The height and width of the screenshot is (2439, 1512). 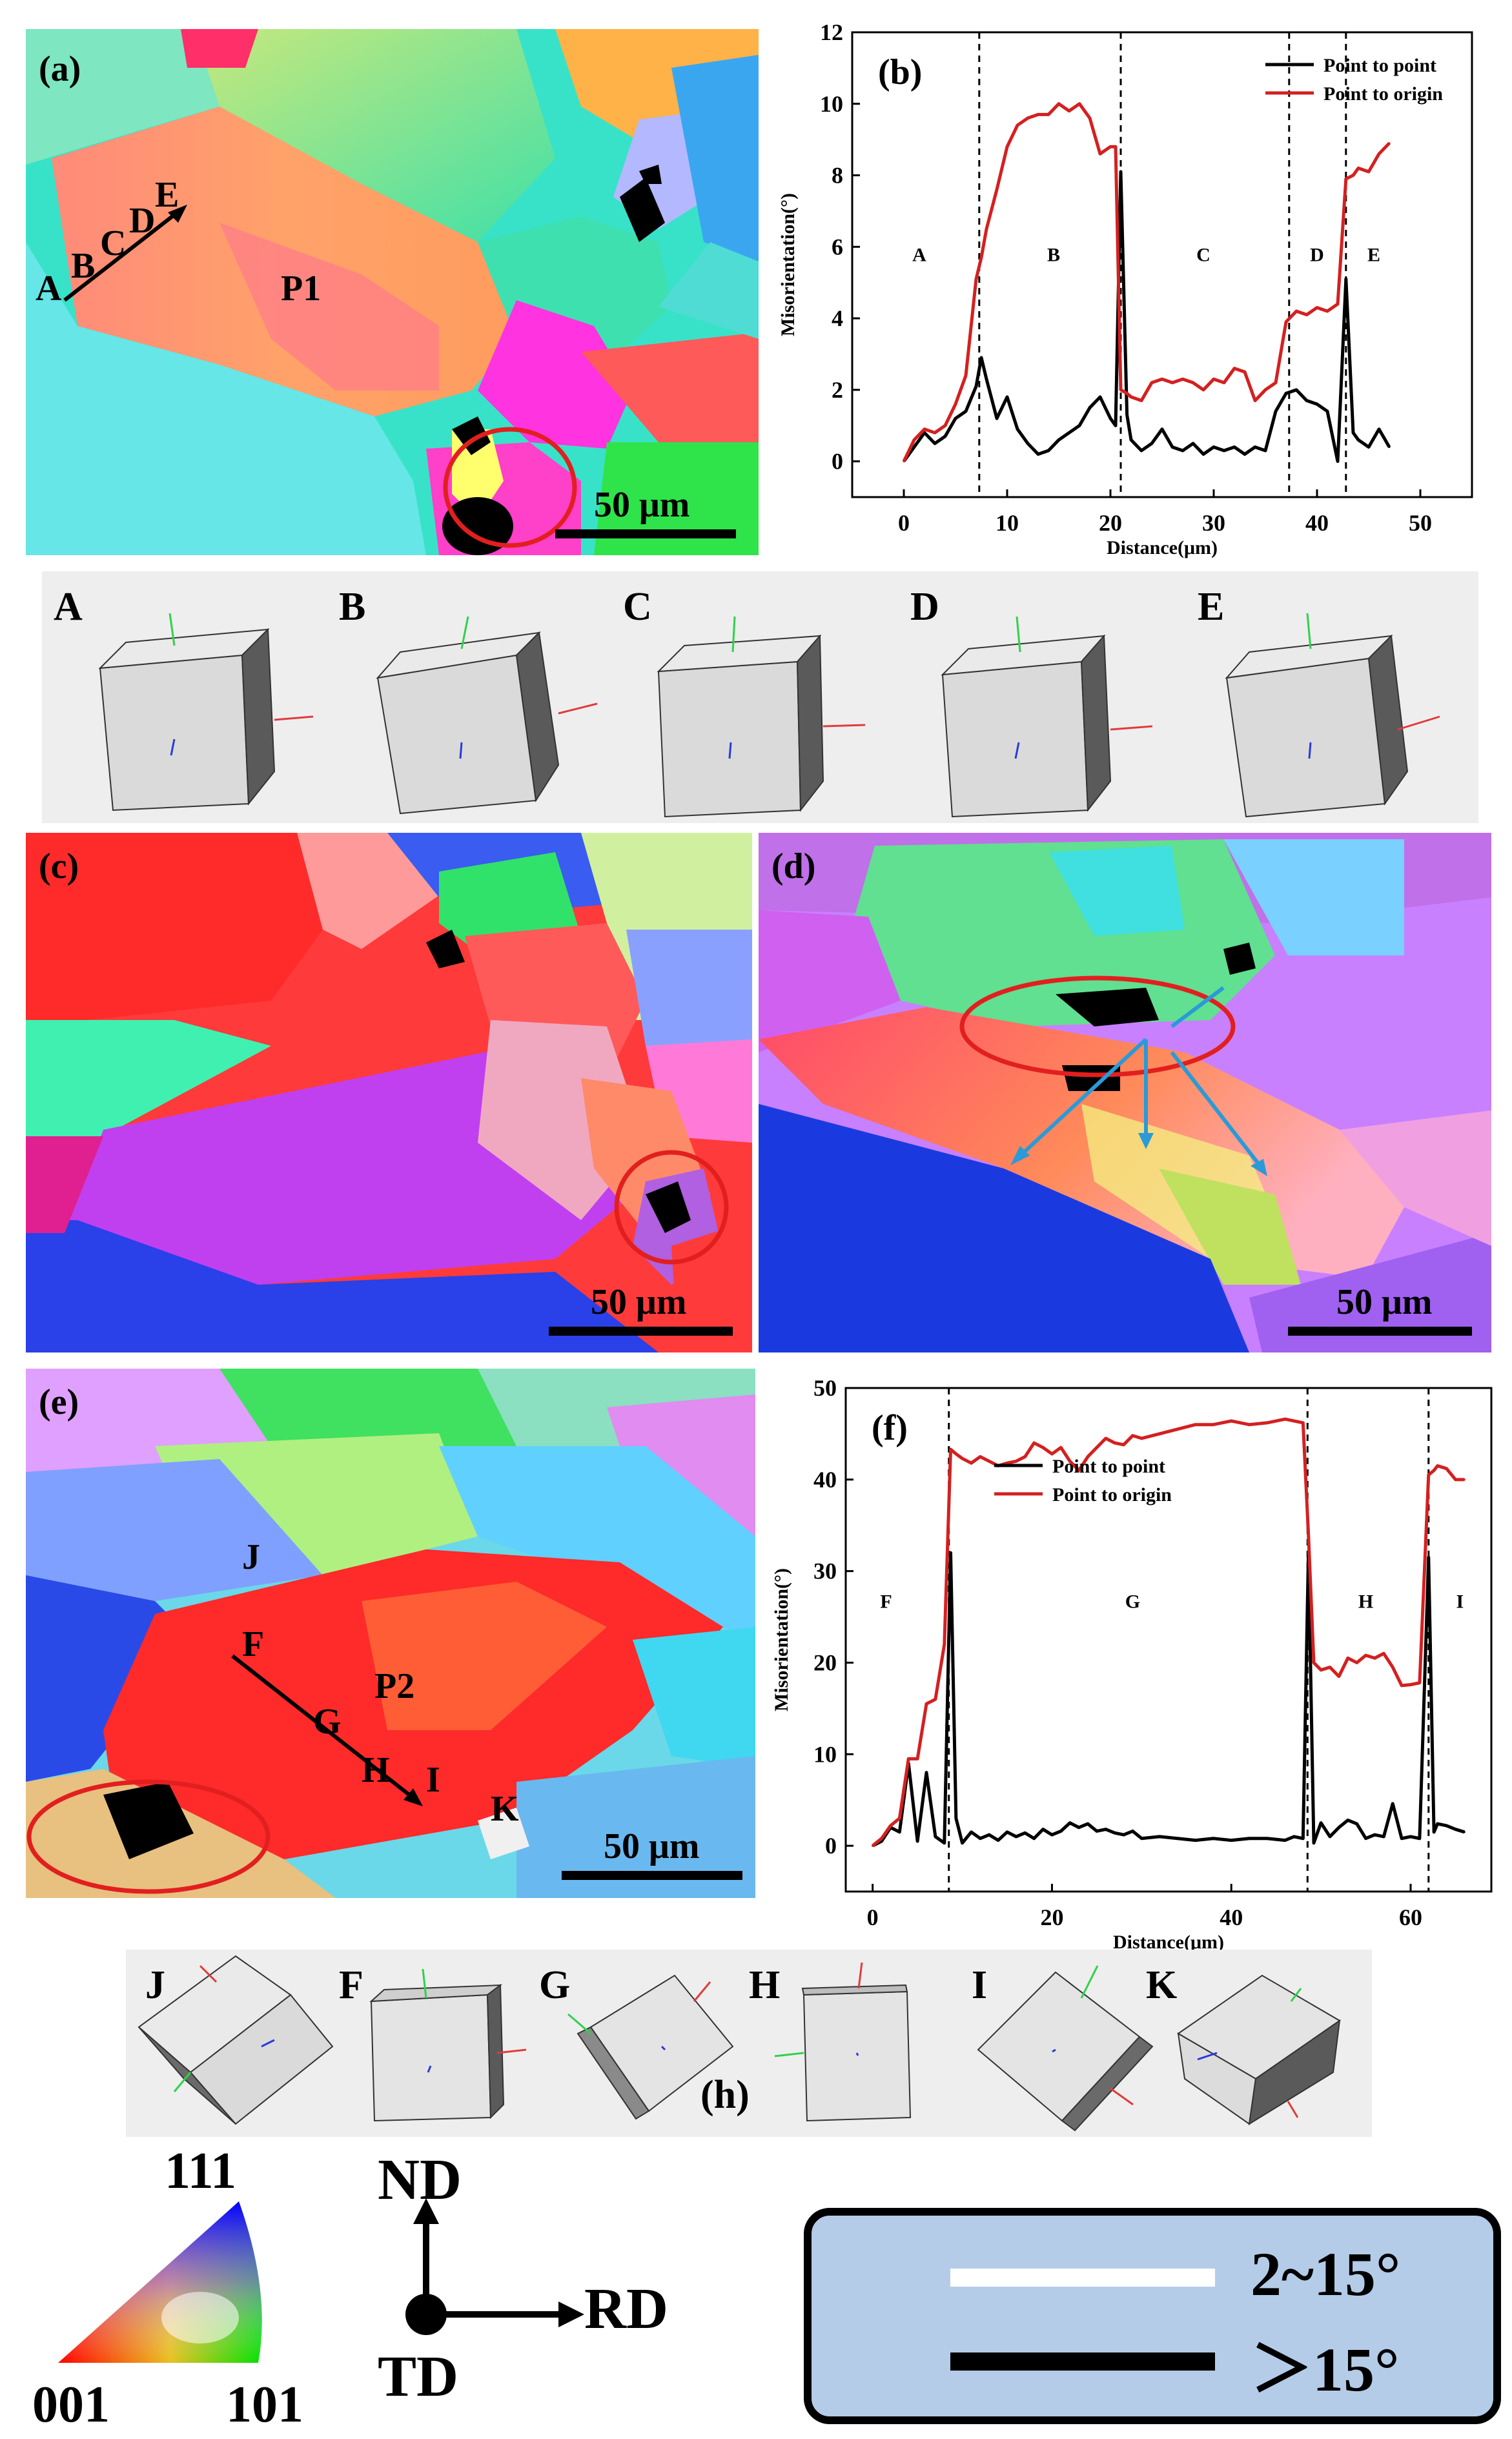 What do you see at coordinates (389, 1092) in the screenshot?
I see `ebsd-map-c: 50 μm (c)` at bounding box center [389, 1092].